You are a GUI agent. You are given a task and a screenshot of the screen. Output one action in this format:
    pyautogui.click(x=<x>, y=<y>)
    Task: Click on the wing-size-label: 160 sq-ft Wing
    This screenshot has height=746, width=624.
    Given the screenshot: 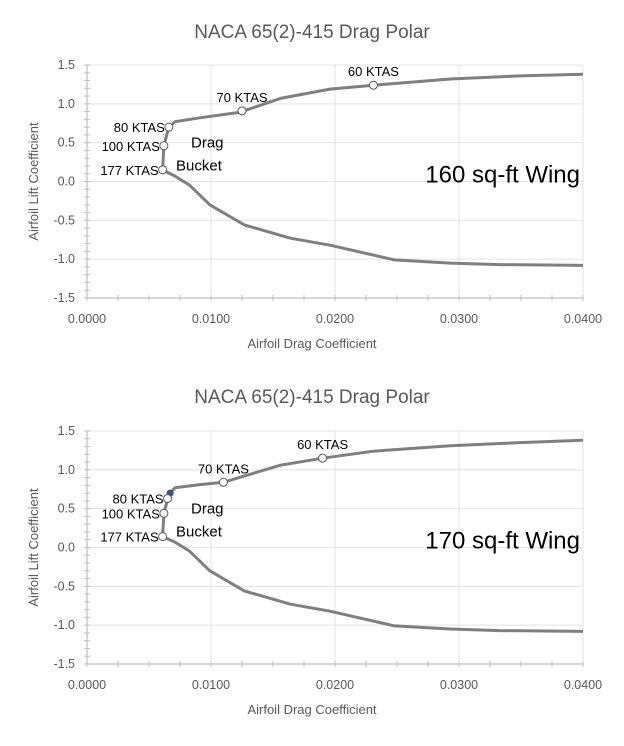 What is the action you would take?
    pyautogui.click(x=502, y=175)
    